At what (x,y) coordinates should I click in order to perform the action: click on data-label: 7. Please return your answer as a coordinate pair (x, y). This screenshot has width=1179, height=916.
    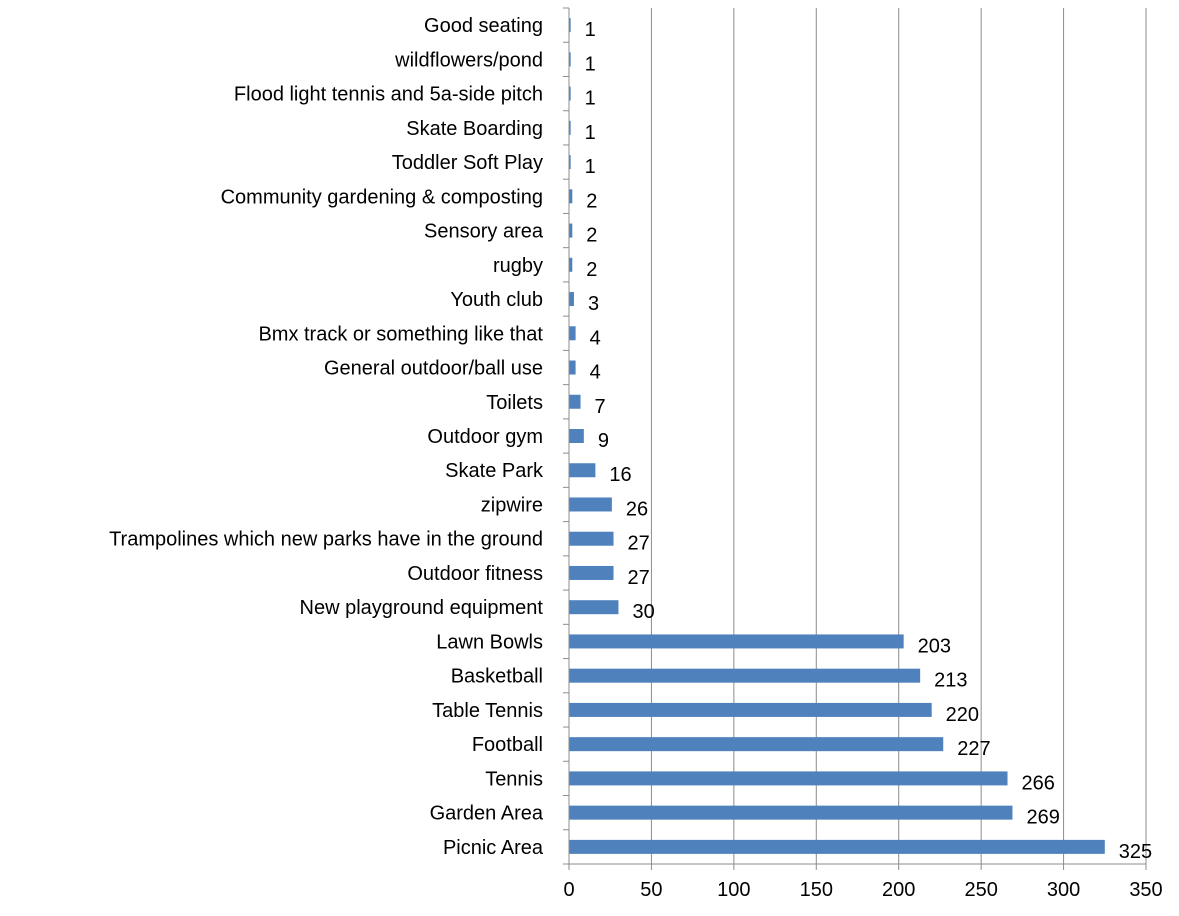
    Looking at the image, I should click on (600, 407).